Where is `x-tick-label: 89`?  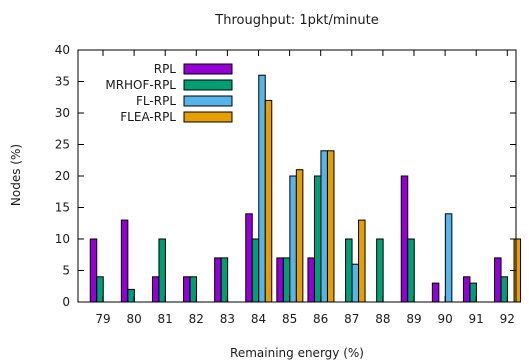
x-tick-label: 89 is located at coordinates (413, 319).